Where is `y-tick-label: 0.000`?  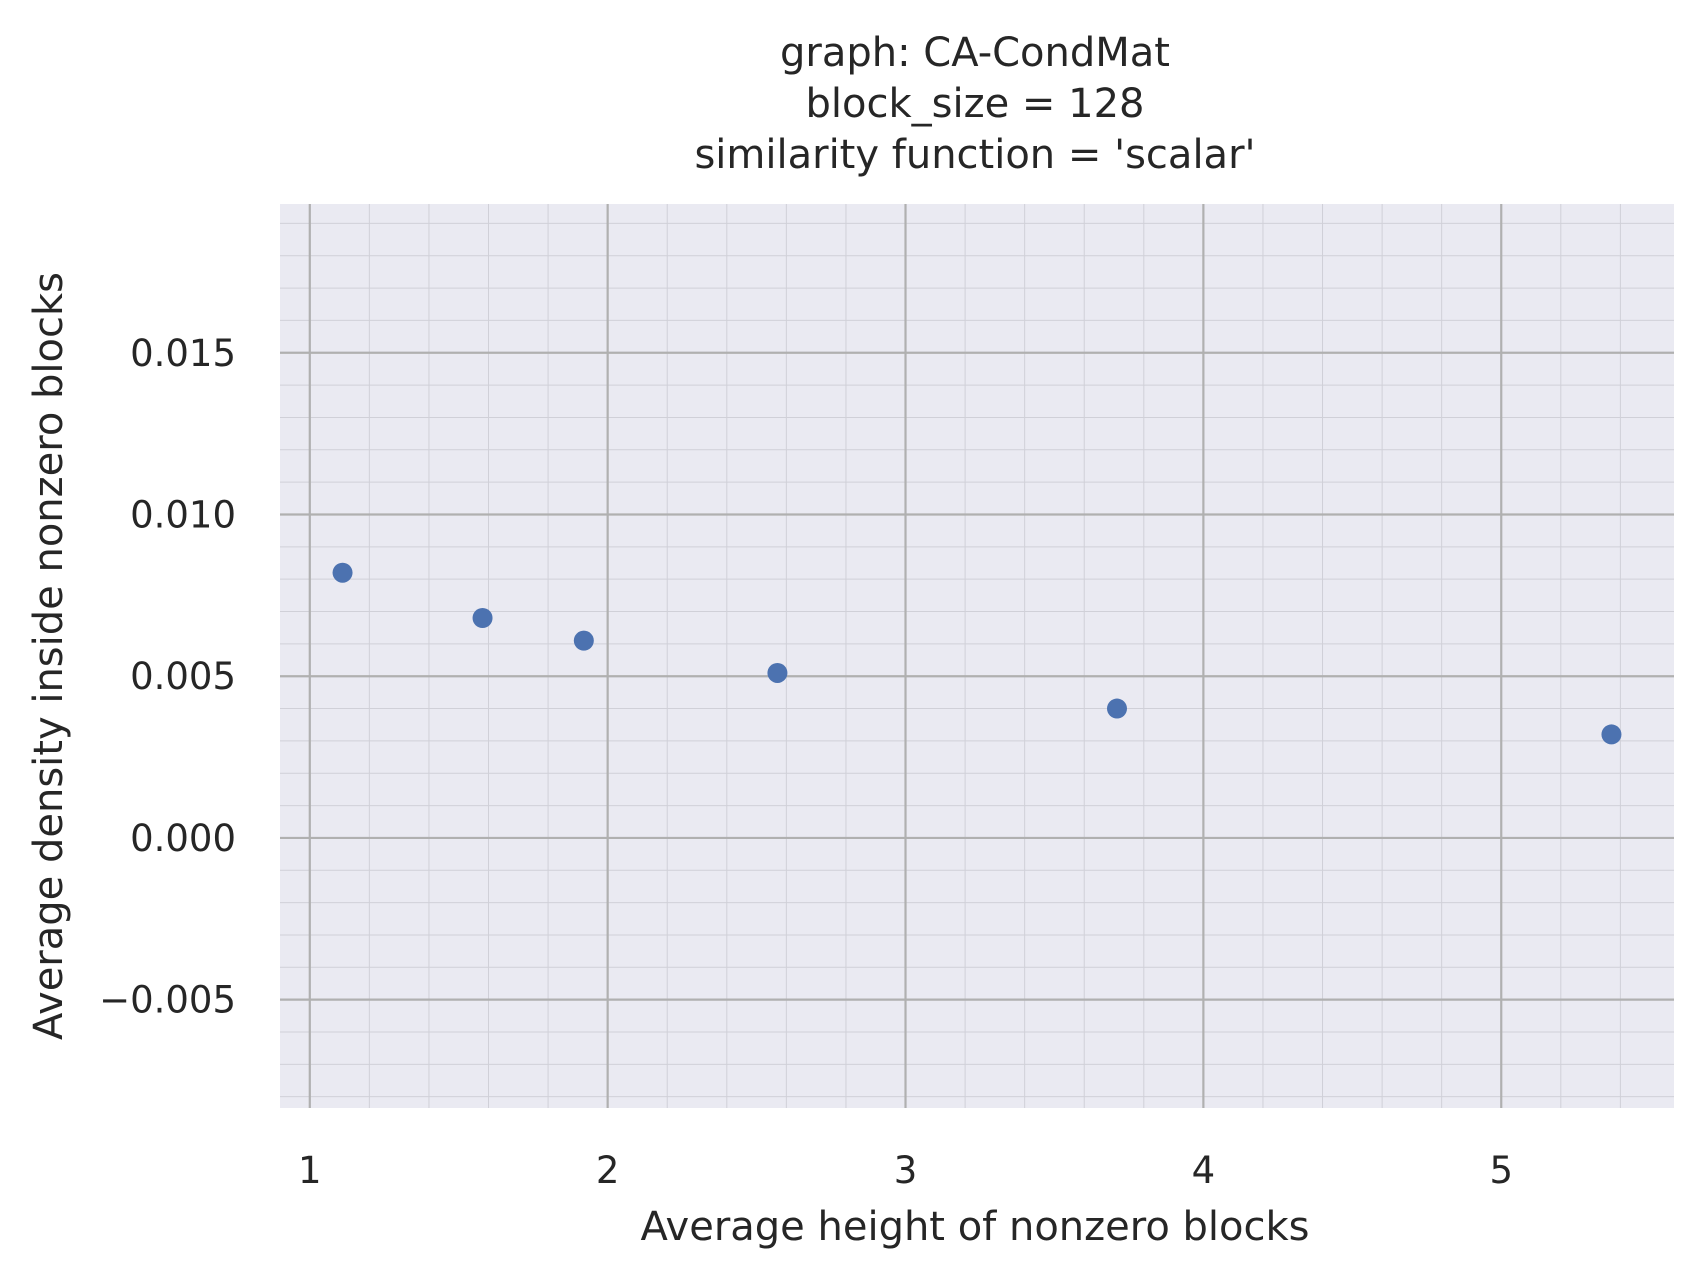
y-tick-label: 0.000 is located at coordinates (183, 838).